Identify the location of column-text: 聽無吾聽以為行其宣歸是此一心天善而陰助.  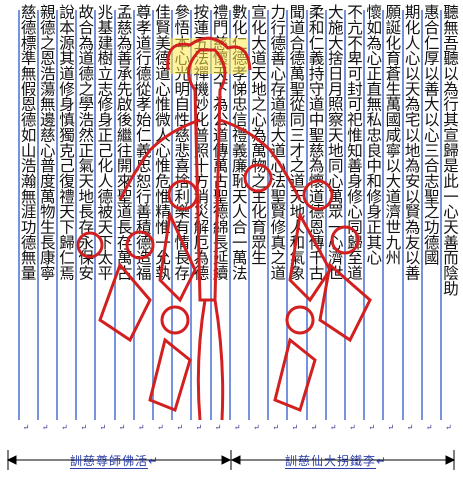
(450, 150).